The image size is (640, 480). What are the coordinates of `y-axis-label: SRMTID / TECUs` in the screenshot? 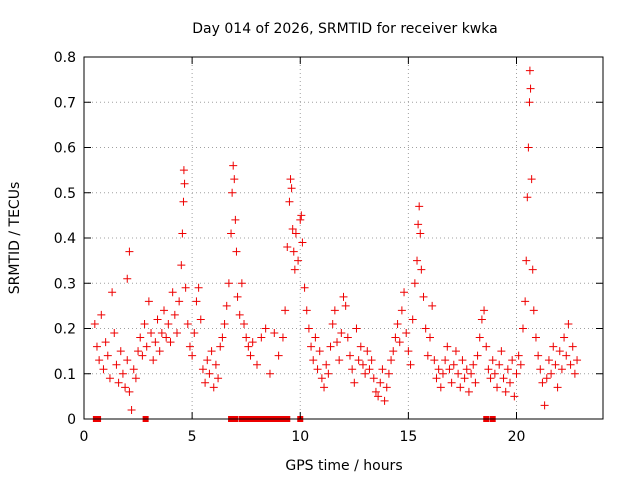 It's located at (15, 238).